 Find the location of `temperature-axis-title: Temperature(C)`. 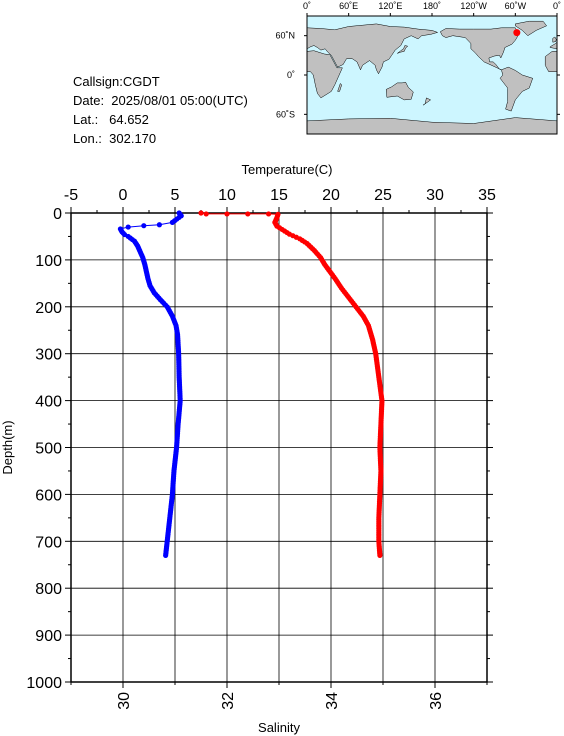

temperature-axis-title: Temperature(C) is located at coordinates (286, 169).